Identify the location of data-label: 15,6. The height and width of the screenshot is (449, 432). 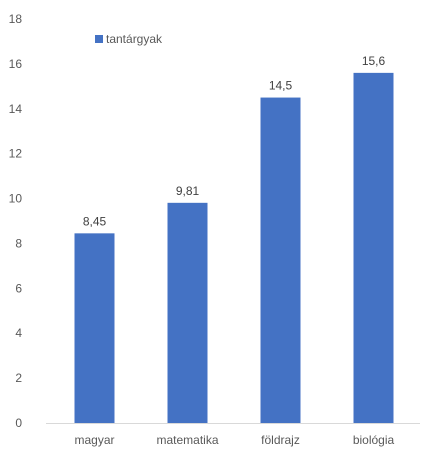
(374, 61).